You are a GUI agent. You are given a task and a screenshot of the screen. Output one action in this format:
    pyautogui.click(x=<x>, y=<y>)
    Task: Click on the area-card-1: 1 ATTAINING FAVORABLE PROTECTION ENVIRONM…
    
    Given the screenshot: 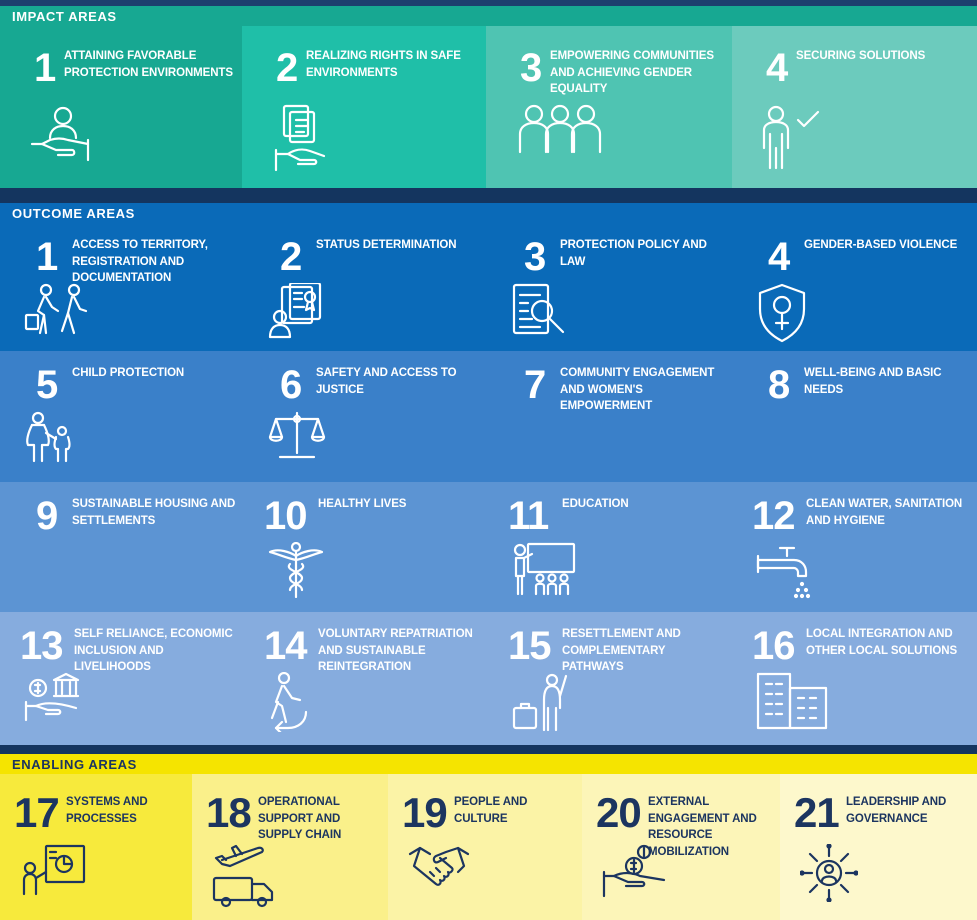 What is the action you would take?
    pyautogui.click(x=121, y=107)
    